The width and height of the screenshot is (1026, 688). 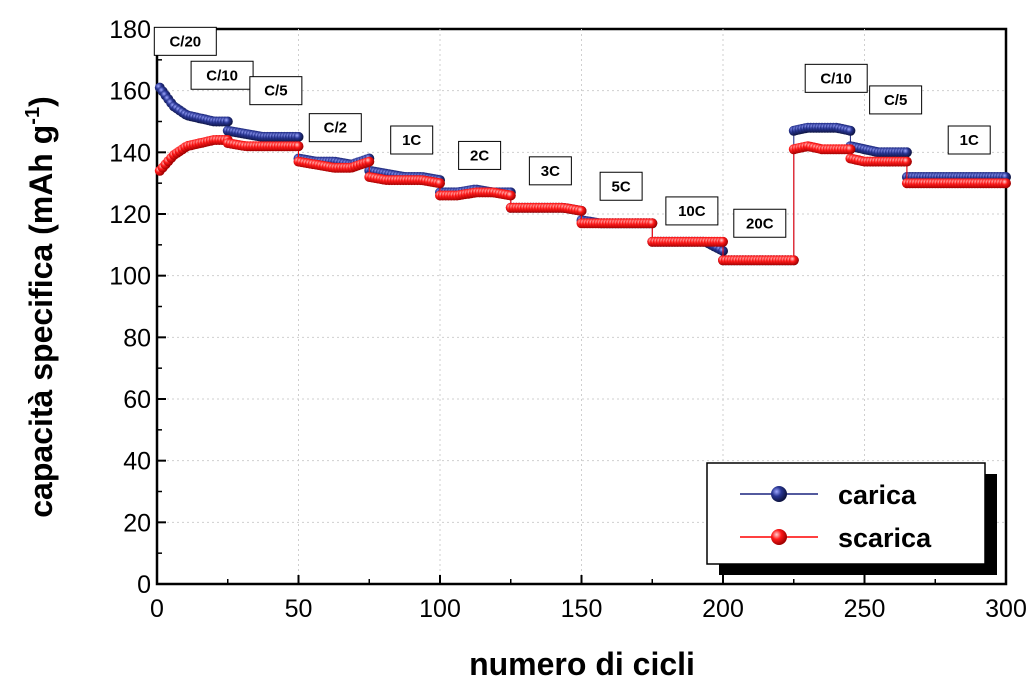 I want to click on rate-label: 3C, so click(x=550, y=171).